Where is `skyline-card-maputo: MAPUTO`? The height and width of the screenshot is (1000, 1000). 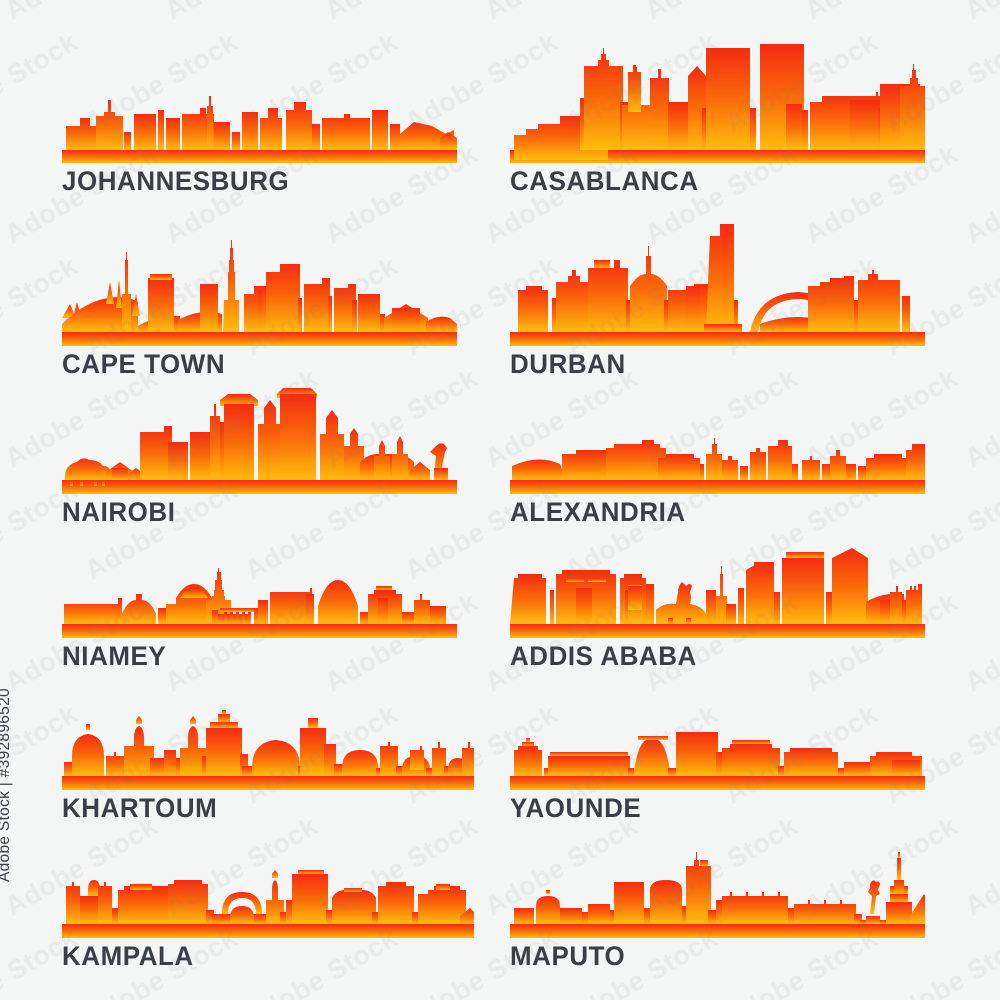
skyline-card-maputo: MAPUTO is located at coordinates (717, 908).